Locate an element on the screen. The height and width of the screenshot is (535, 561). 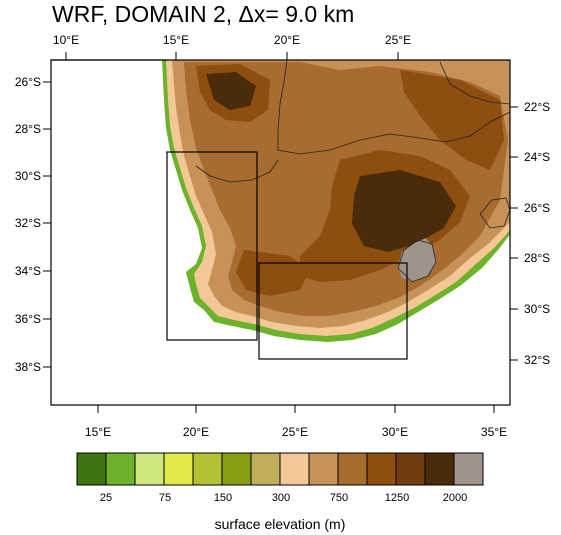
bottom-tick-label: 35°E is located at coordinates (494, 432).